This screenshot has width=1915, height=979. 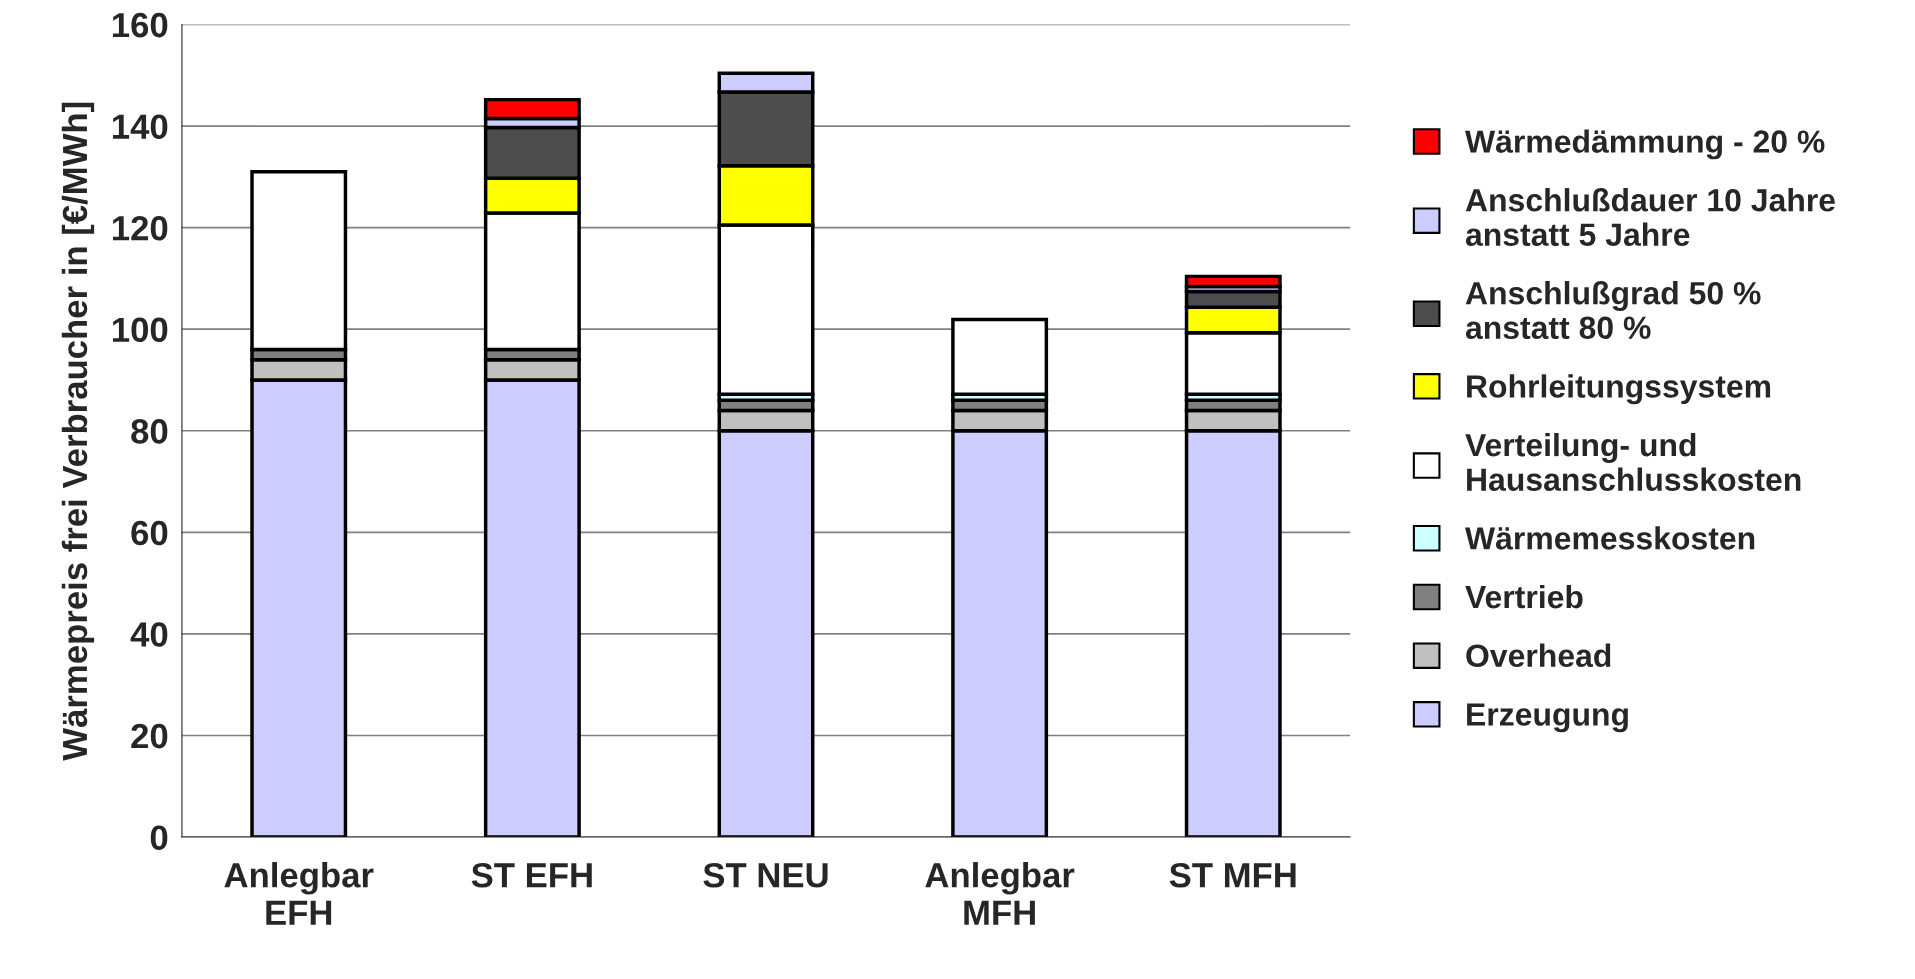 I want to click on legend-label: Anschlußgrad 50 % anstatt 80 %, so click(x=1613, y=310).